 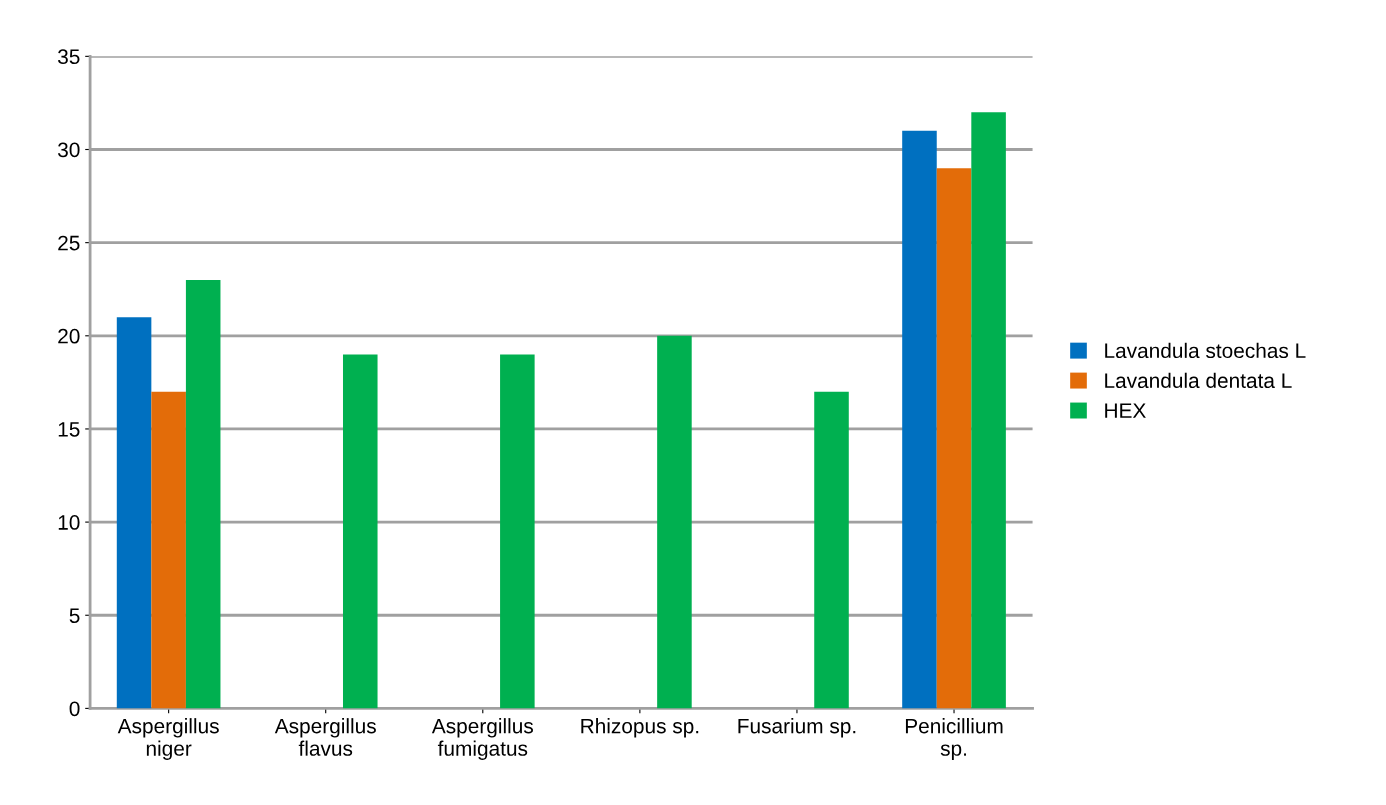 What do you see at coordinates (69, 522) in the screenshot?
I see `y-tick-label: 10` at bounding box center [69, 522].